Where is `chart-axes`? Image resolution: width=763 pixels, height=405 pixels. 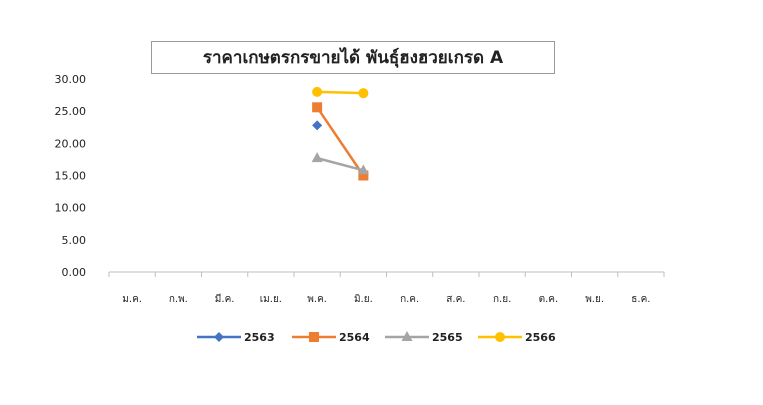
chart-axes is located at coordinates (386, 274).